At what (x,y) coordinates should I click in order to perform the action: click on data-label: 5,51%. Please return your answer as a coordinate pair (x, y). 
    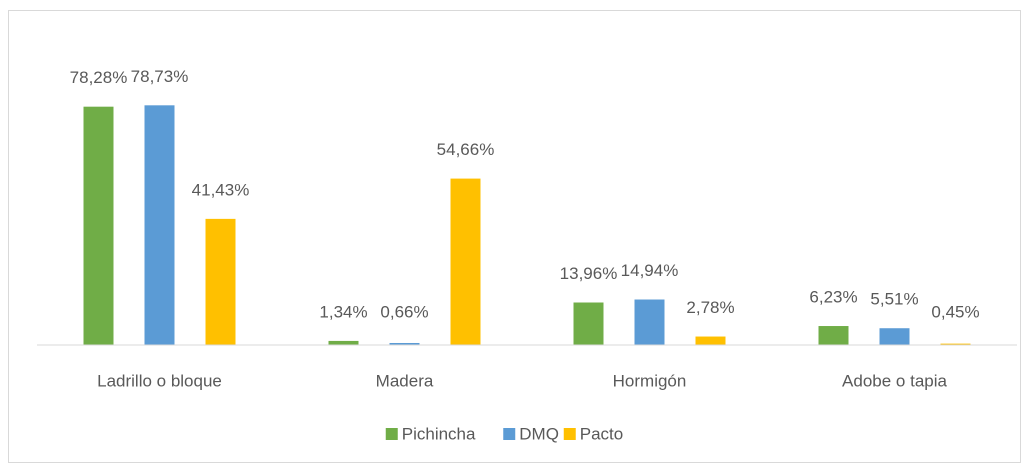
    Looking at the image, I should click on (894, 299).